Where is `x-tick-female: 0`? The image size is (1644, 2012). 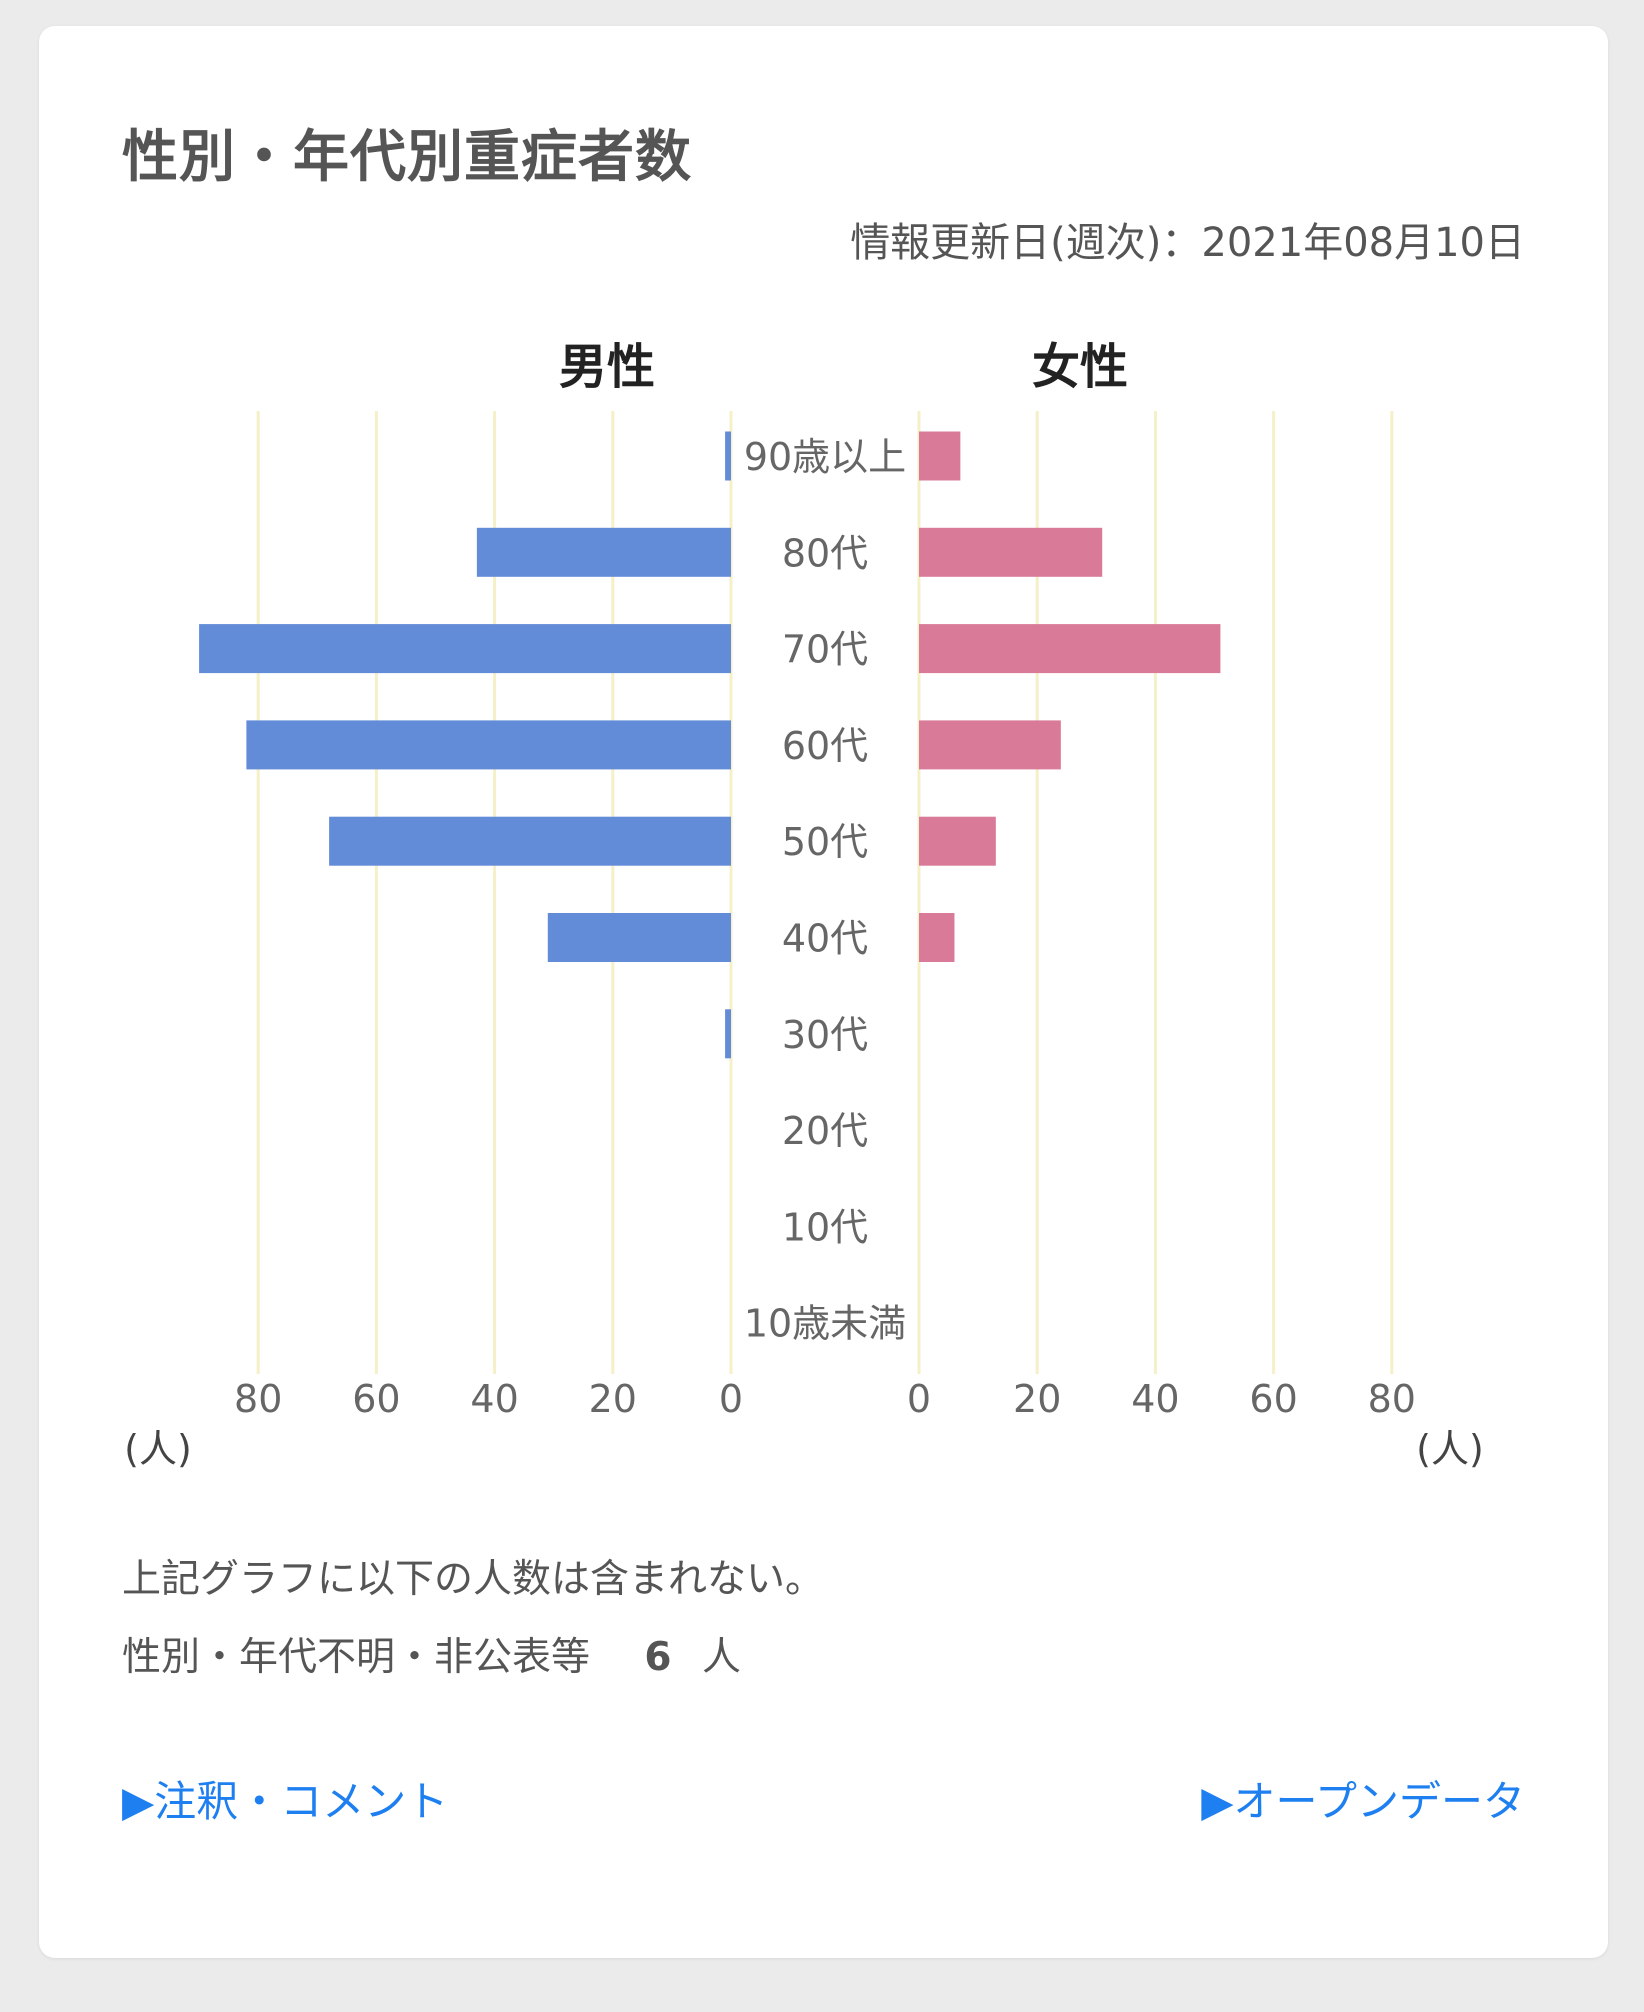
x-tick-female: 0 is located at coordinates (919, 1399).